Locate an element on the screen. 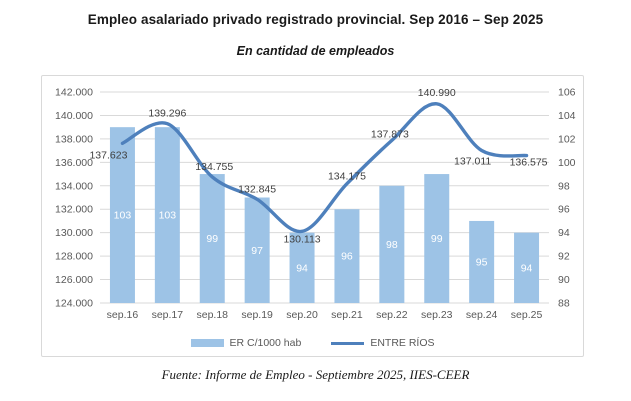 The height and width of the screenshot is (401, 631). line-value-label: 137.623 is located at coordinates (108, 155).